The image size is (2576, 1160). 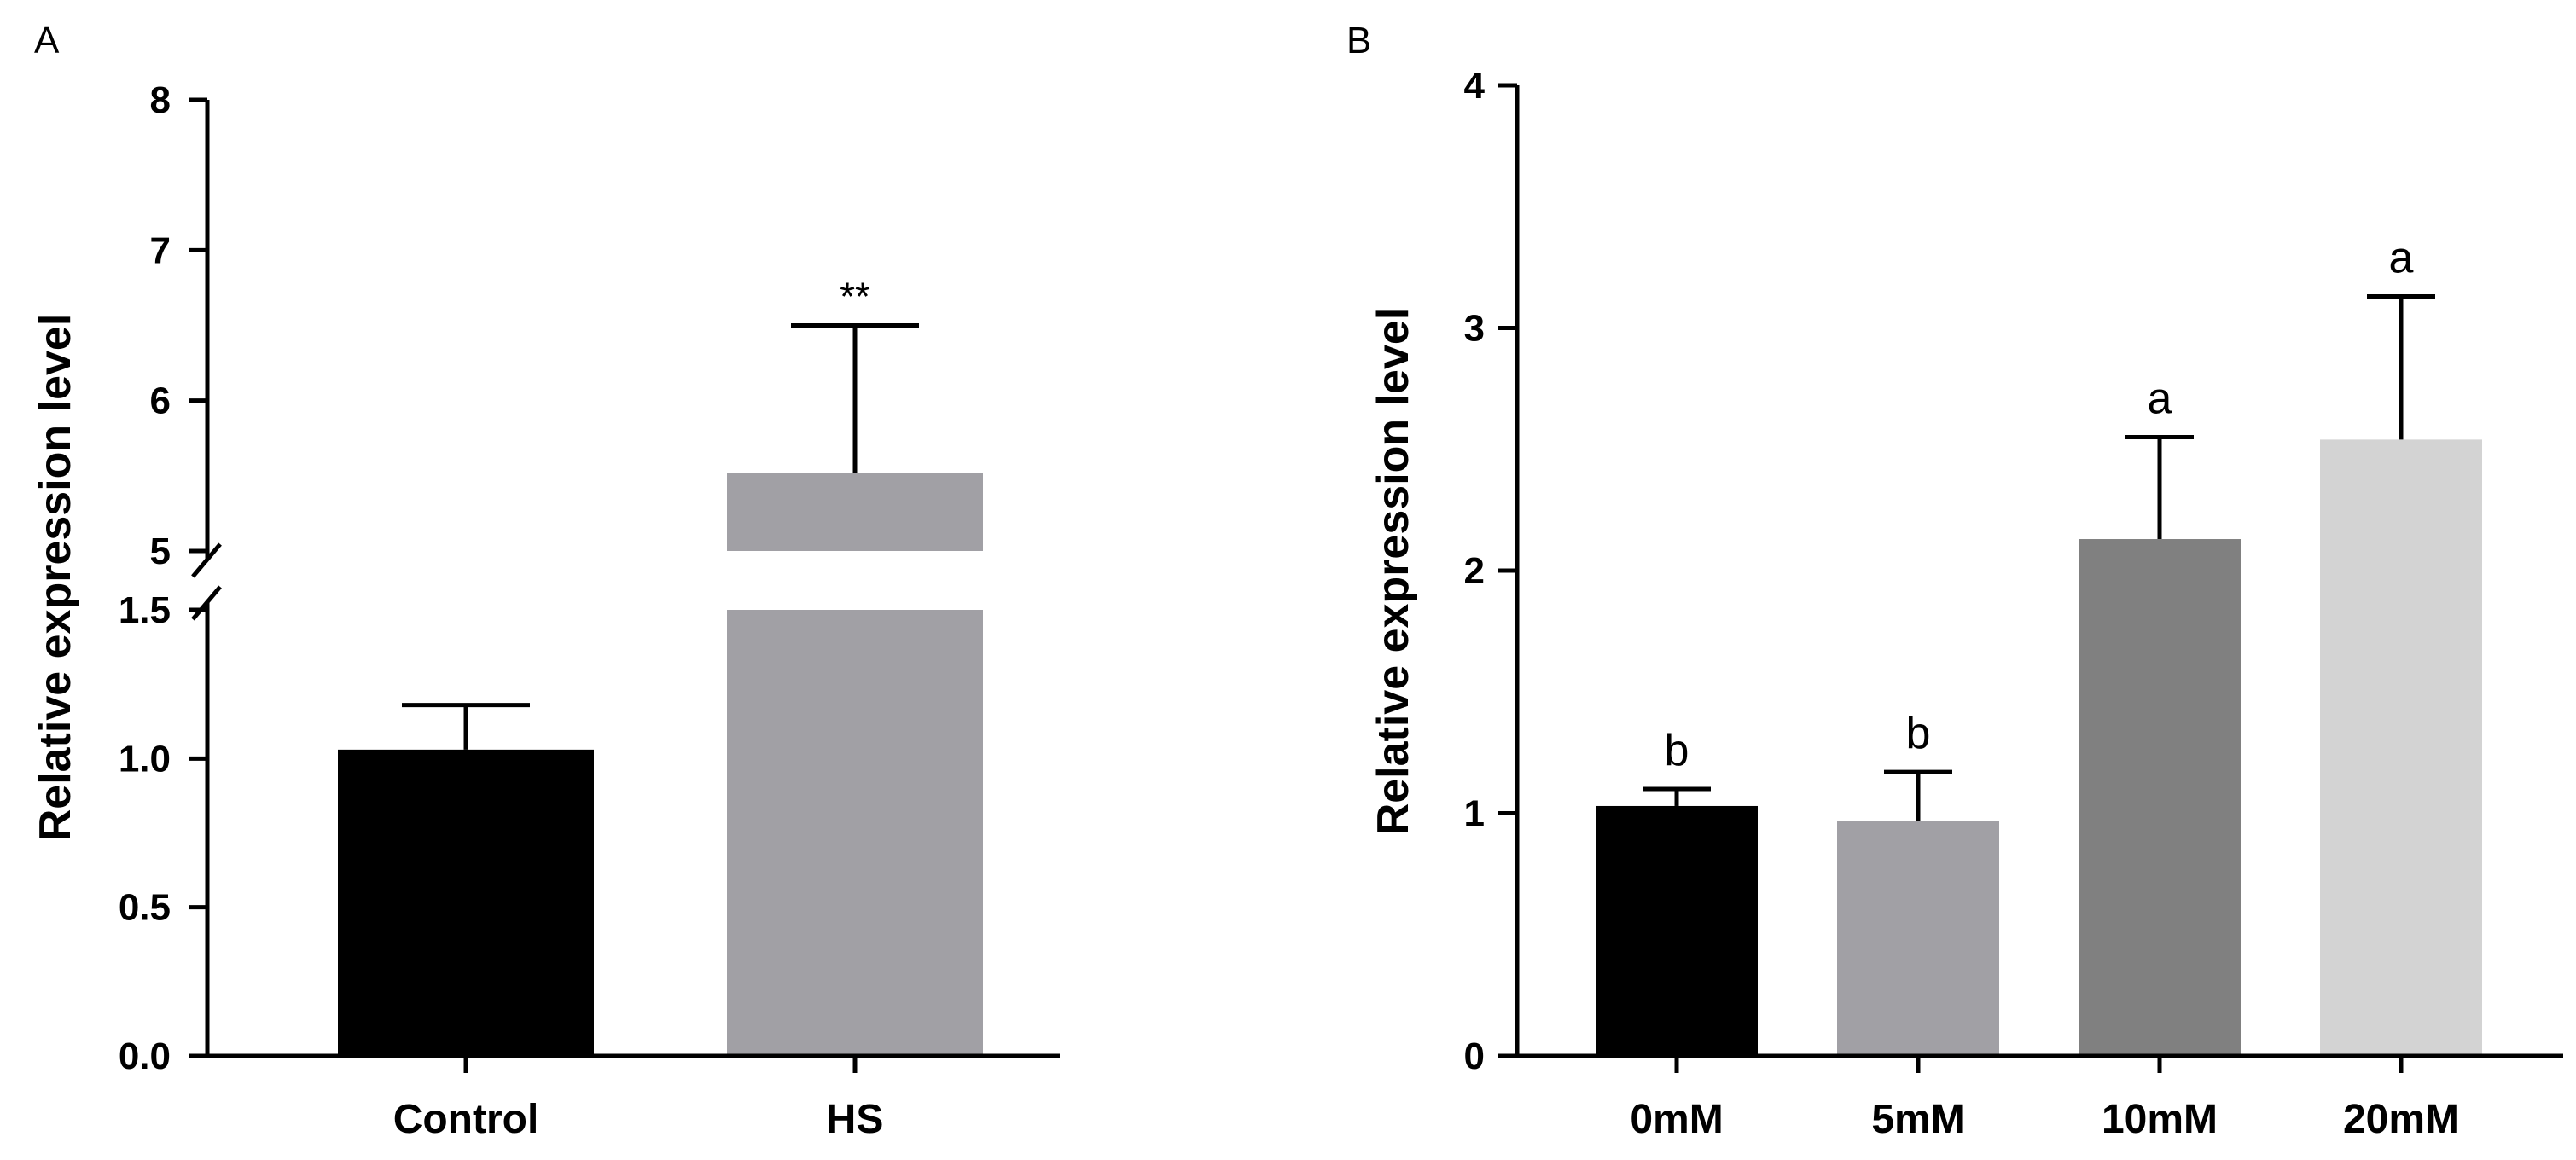 I want to click on y-tick-label: 2, so click(x=1474, y=571).